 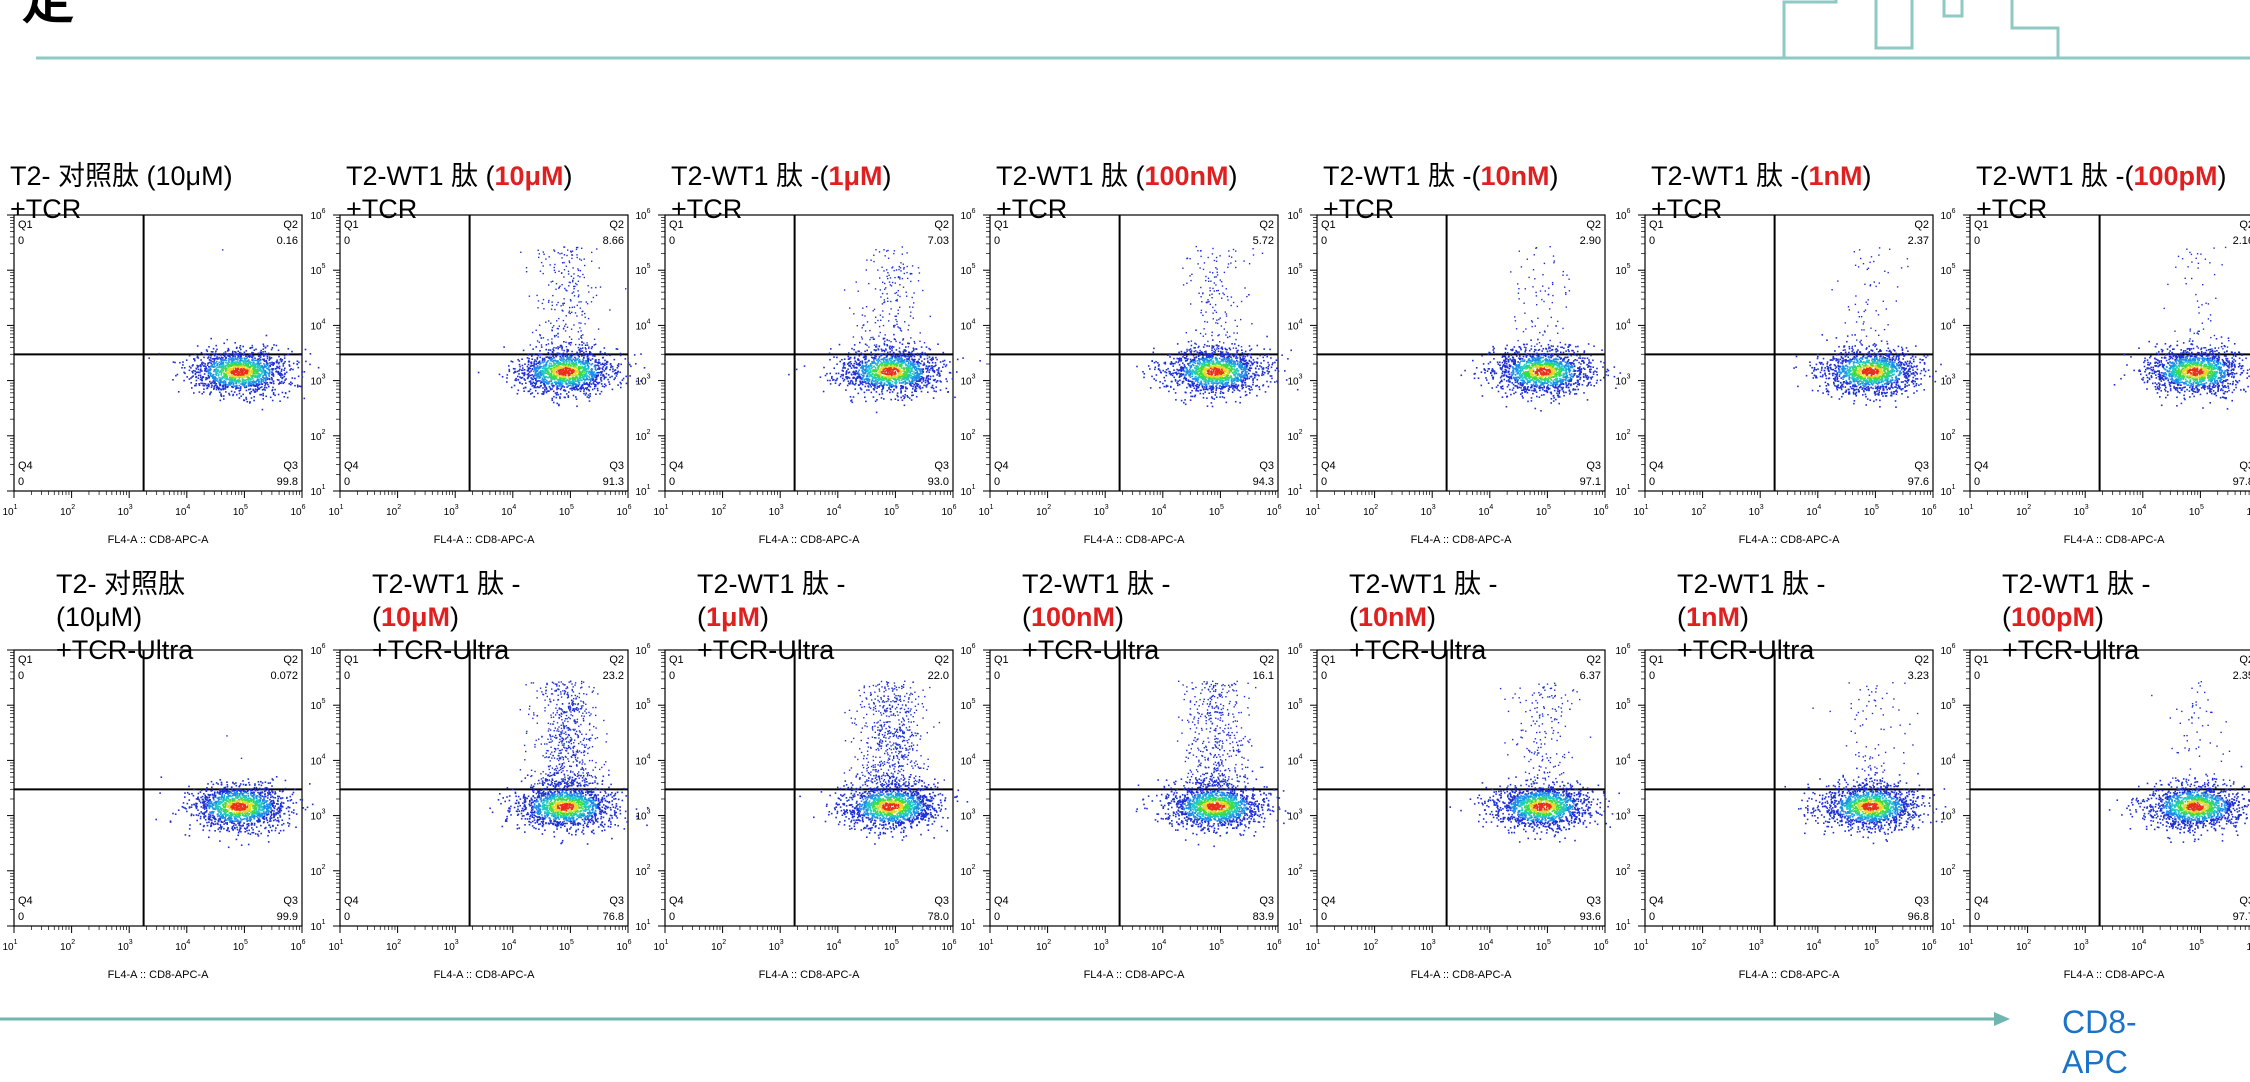 I want to click on x-tick-exponent: 3, so click(x=131, y=507).